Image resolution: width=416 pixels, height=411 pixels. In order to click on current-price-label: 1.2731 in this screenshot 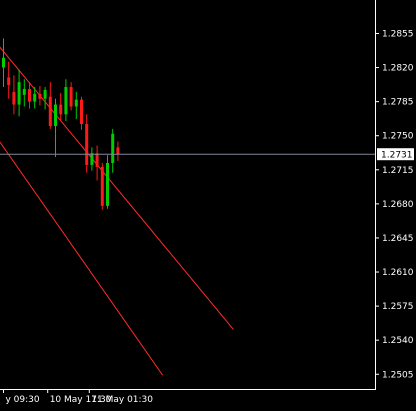, I will do `click(397, 156)`.